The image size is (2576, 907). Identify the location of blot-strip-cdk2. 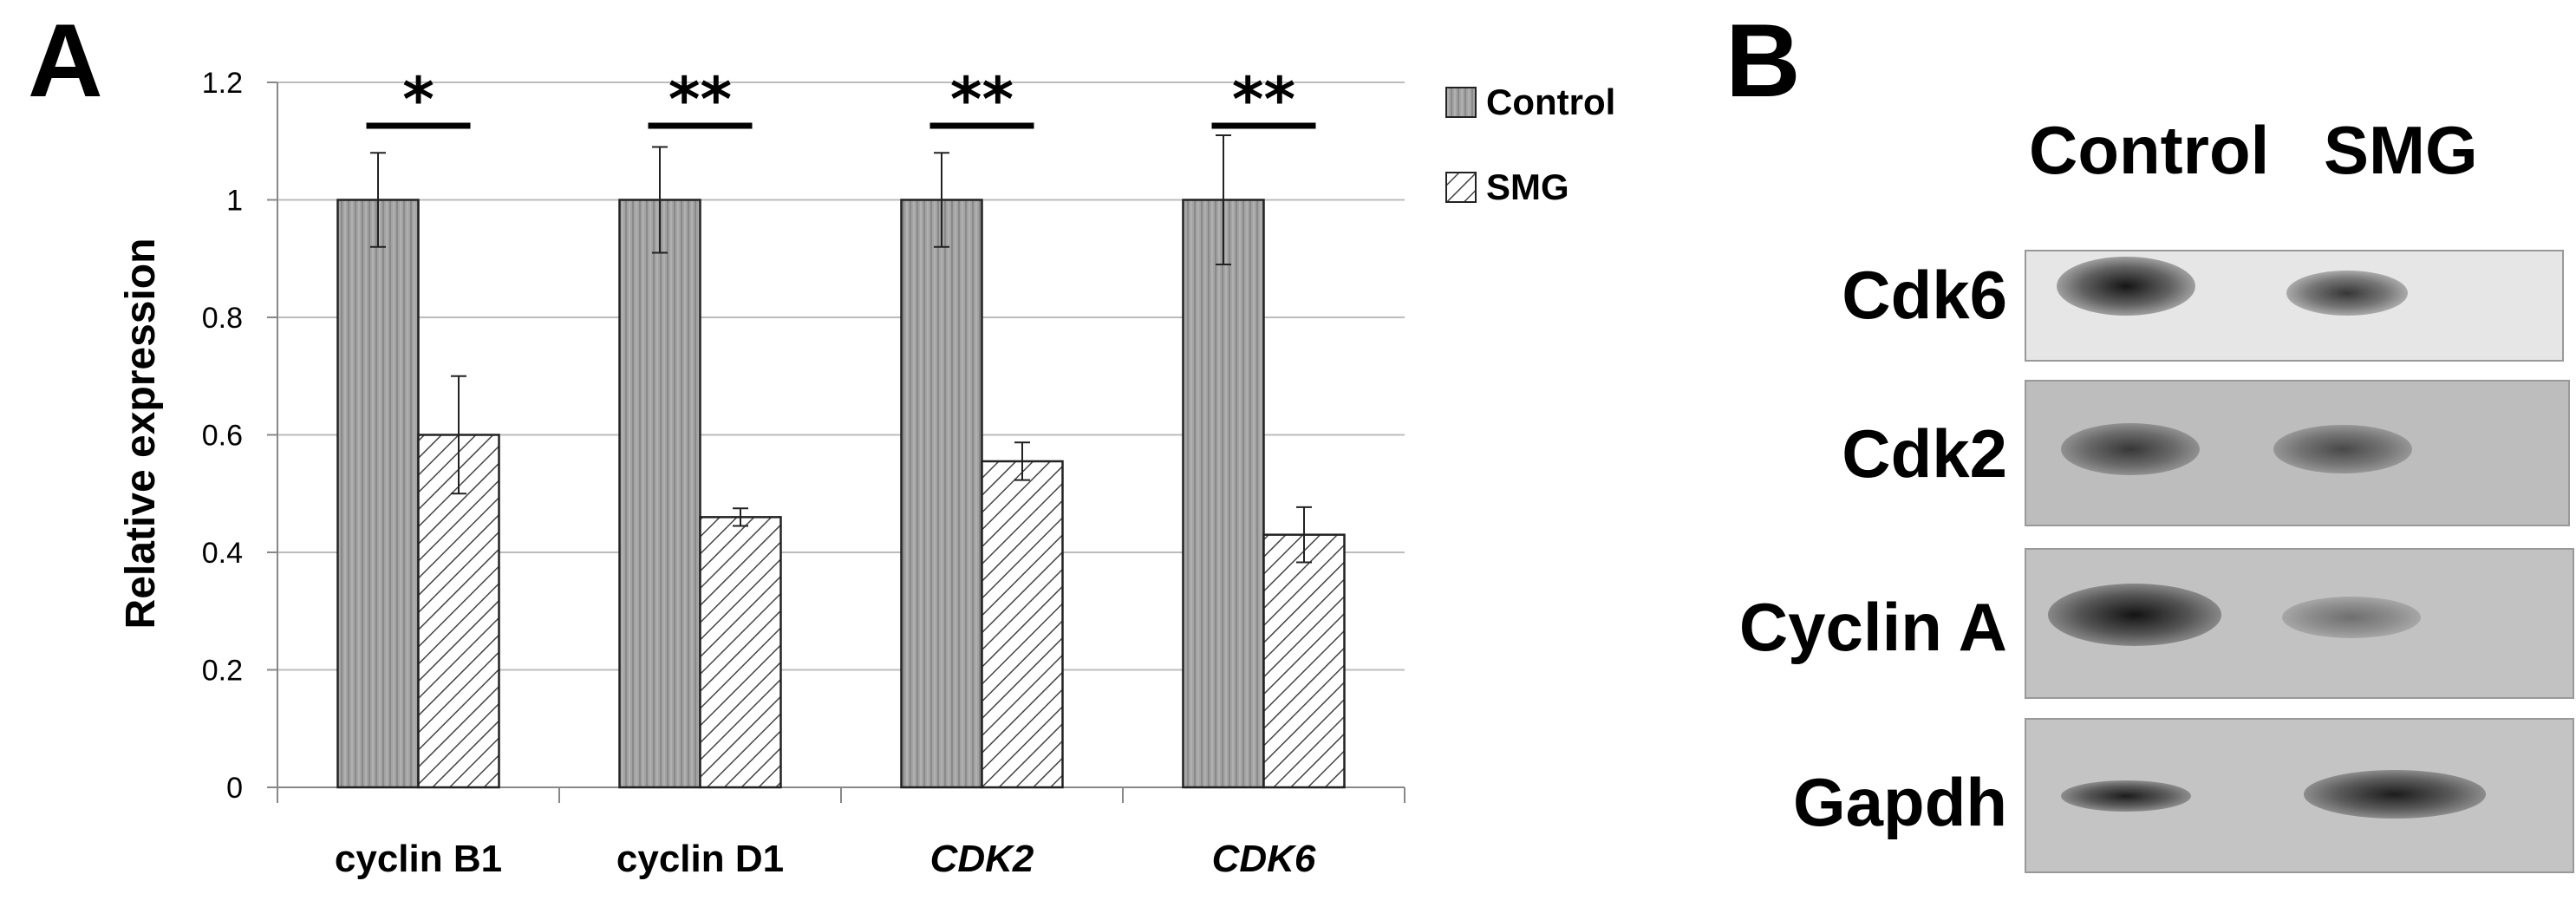
(2298, 453).